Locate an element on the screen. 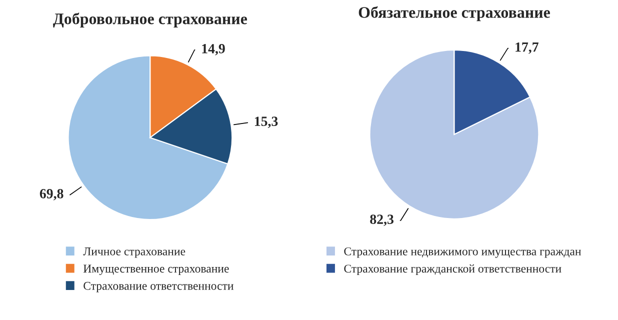 Image resolution: width=618 pixels, height=320 pixels. legend-label: Страхование ответственности is located at coordinates (159, 287).